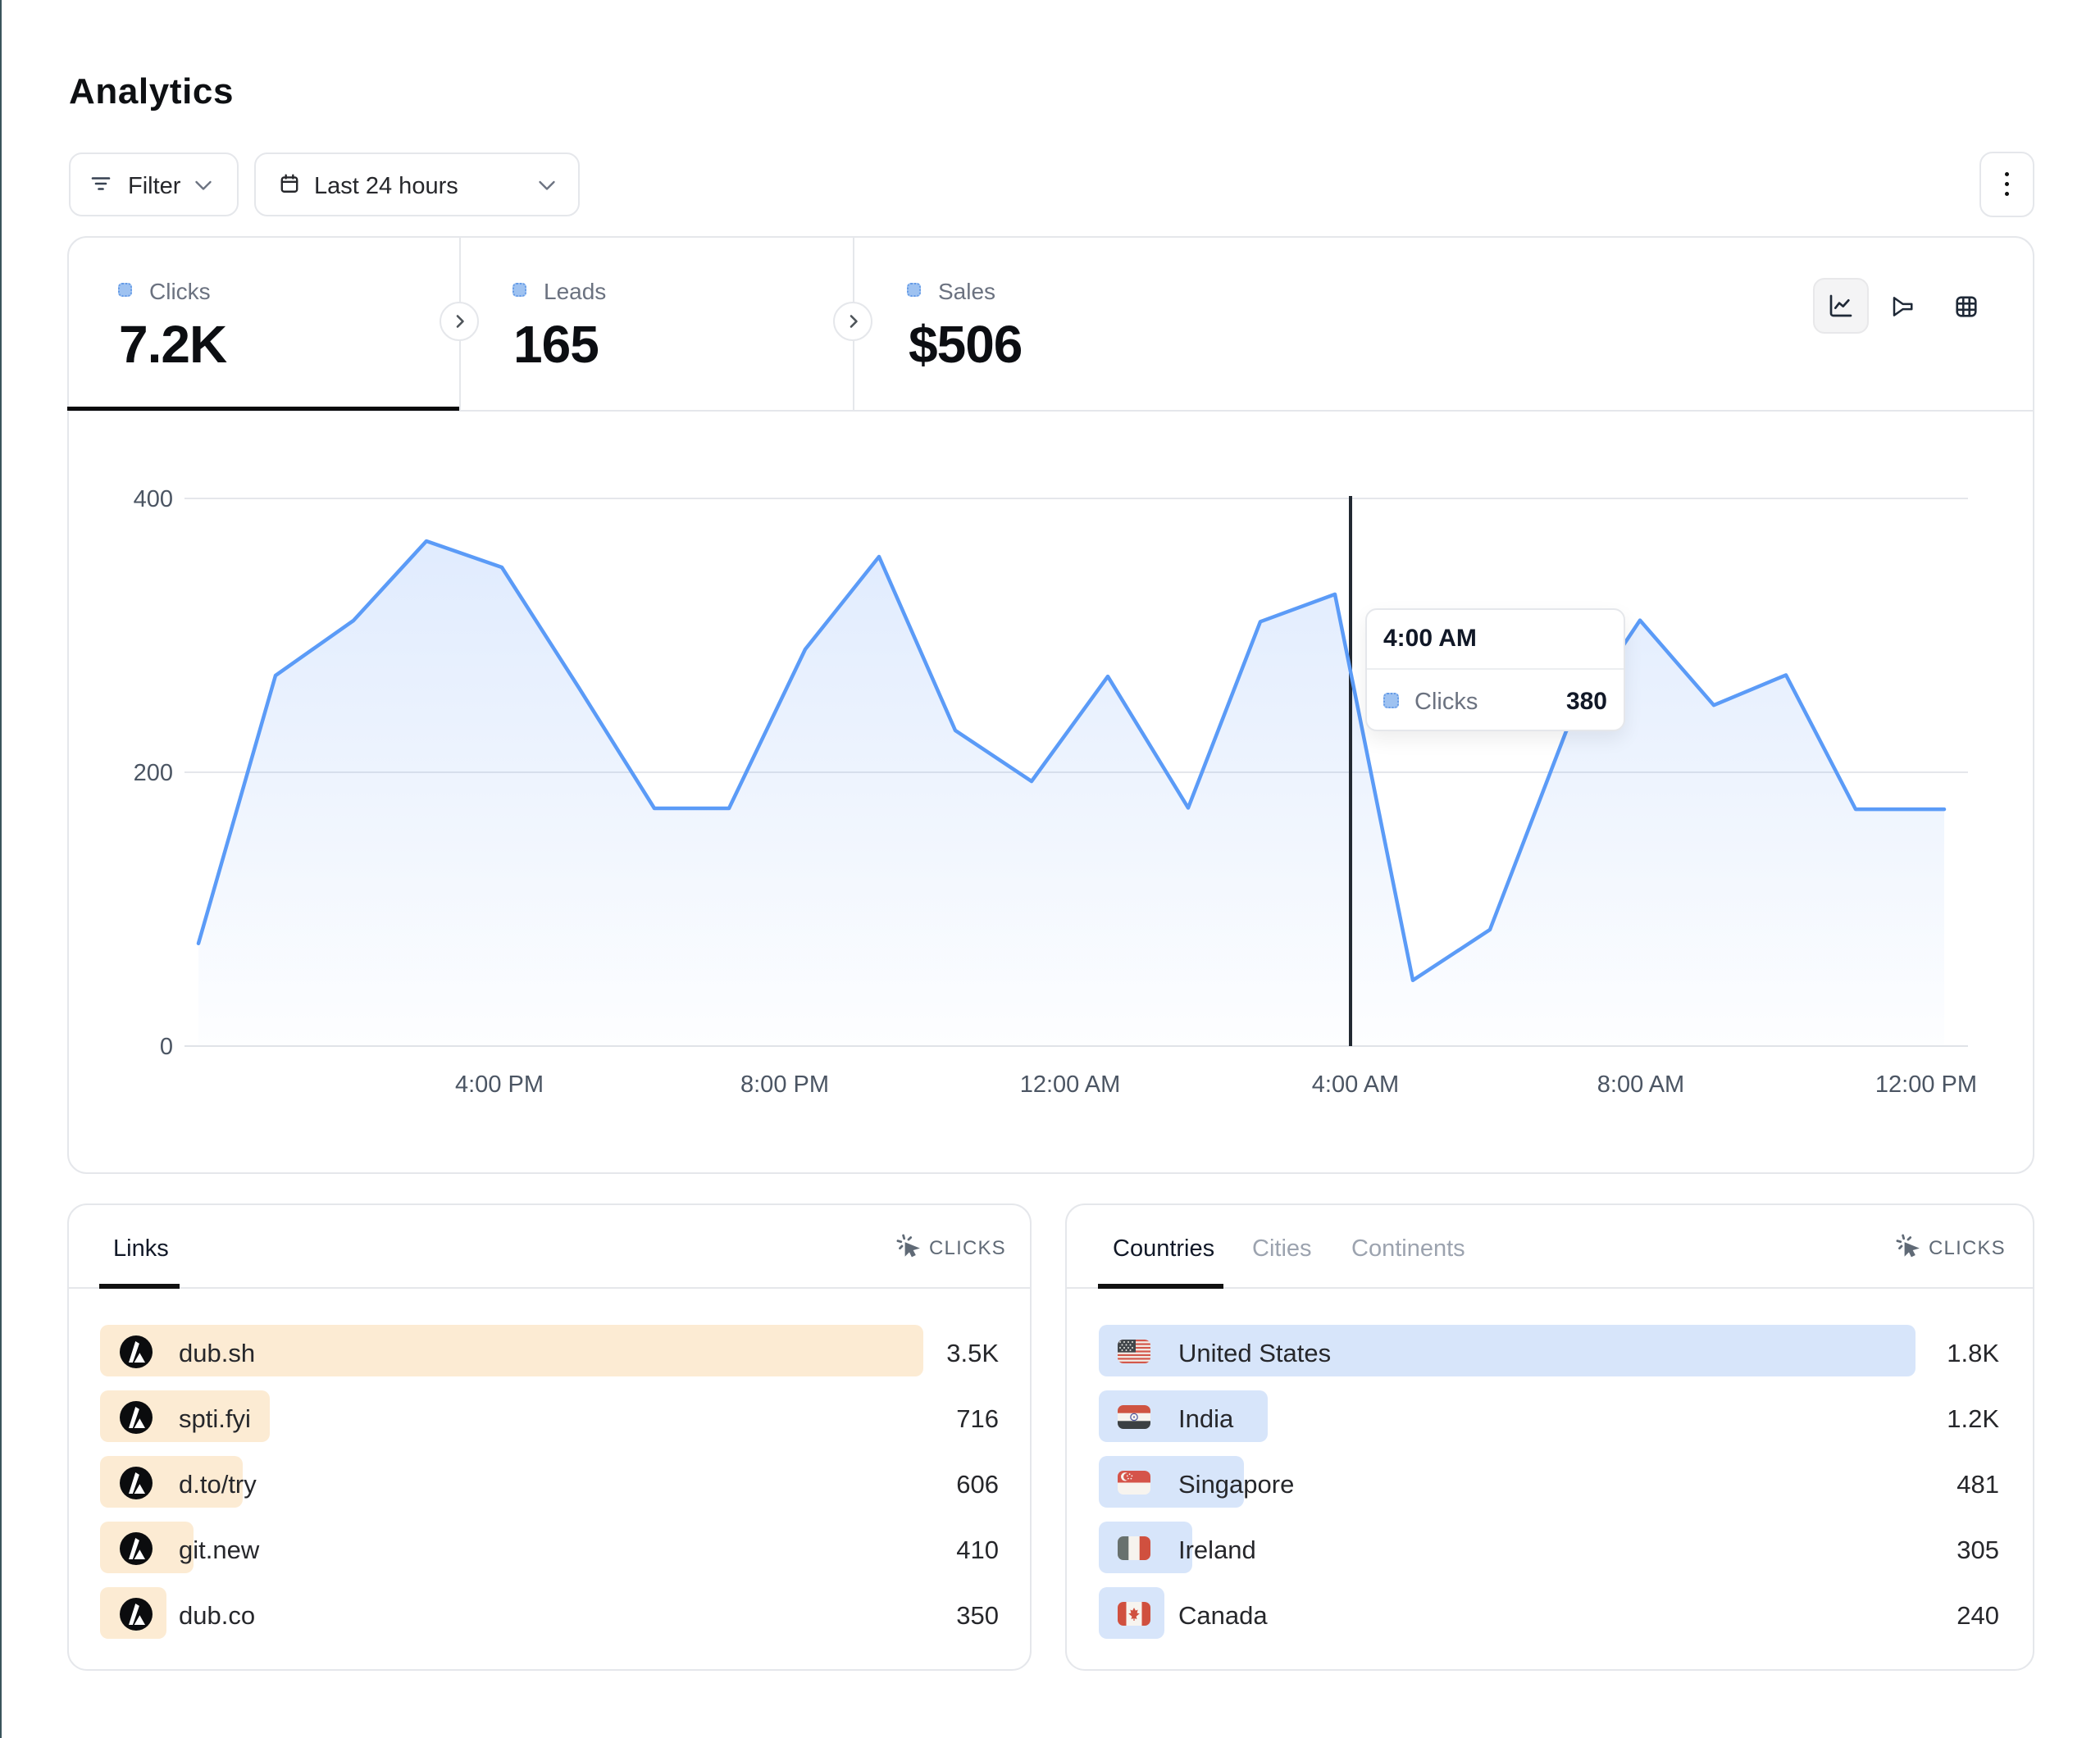  Describe the element at coordinates (166, 1047) in the screenshot. I see `svg-text: 0` at that location.